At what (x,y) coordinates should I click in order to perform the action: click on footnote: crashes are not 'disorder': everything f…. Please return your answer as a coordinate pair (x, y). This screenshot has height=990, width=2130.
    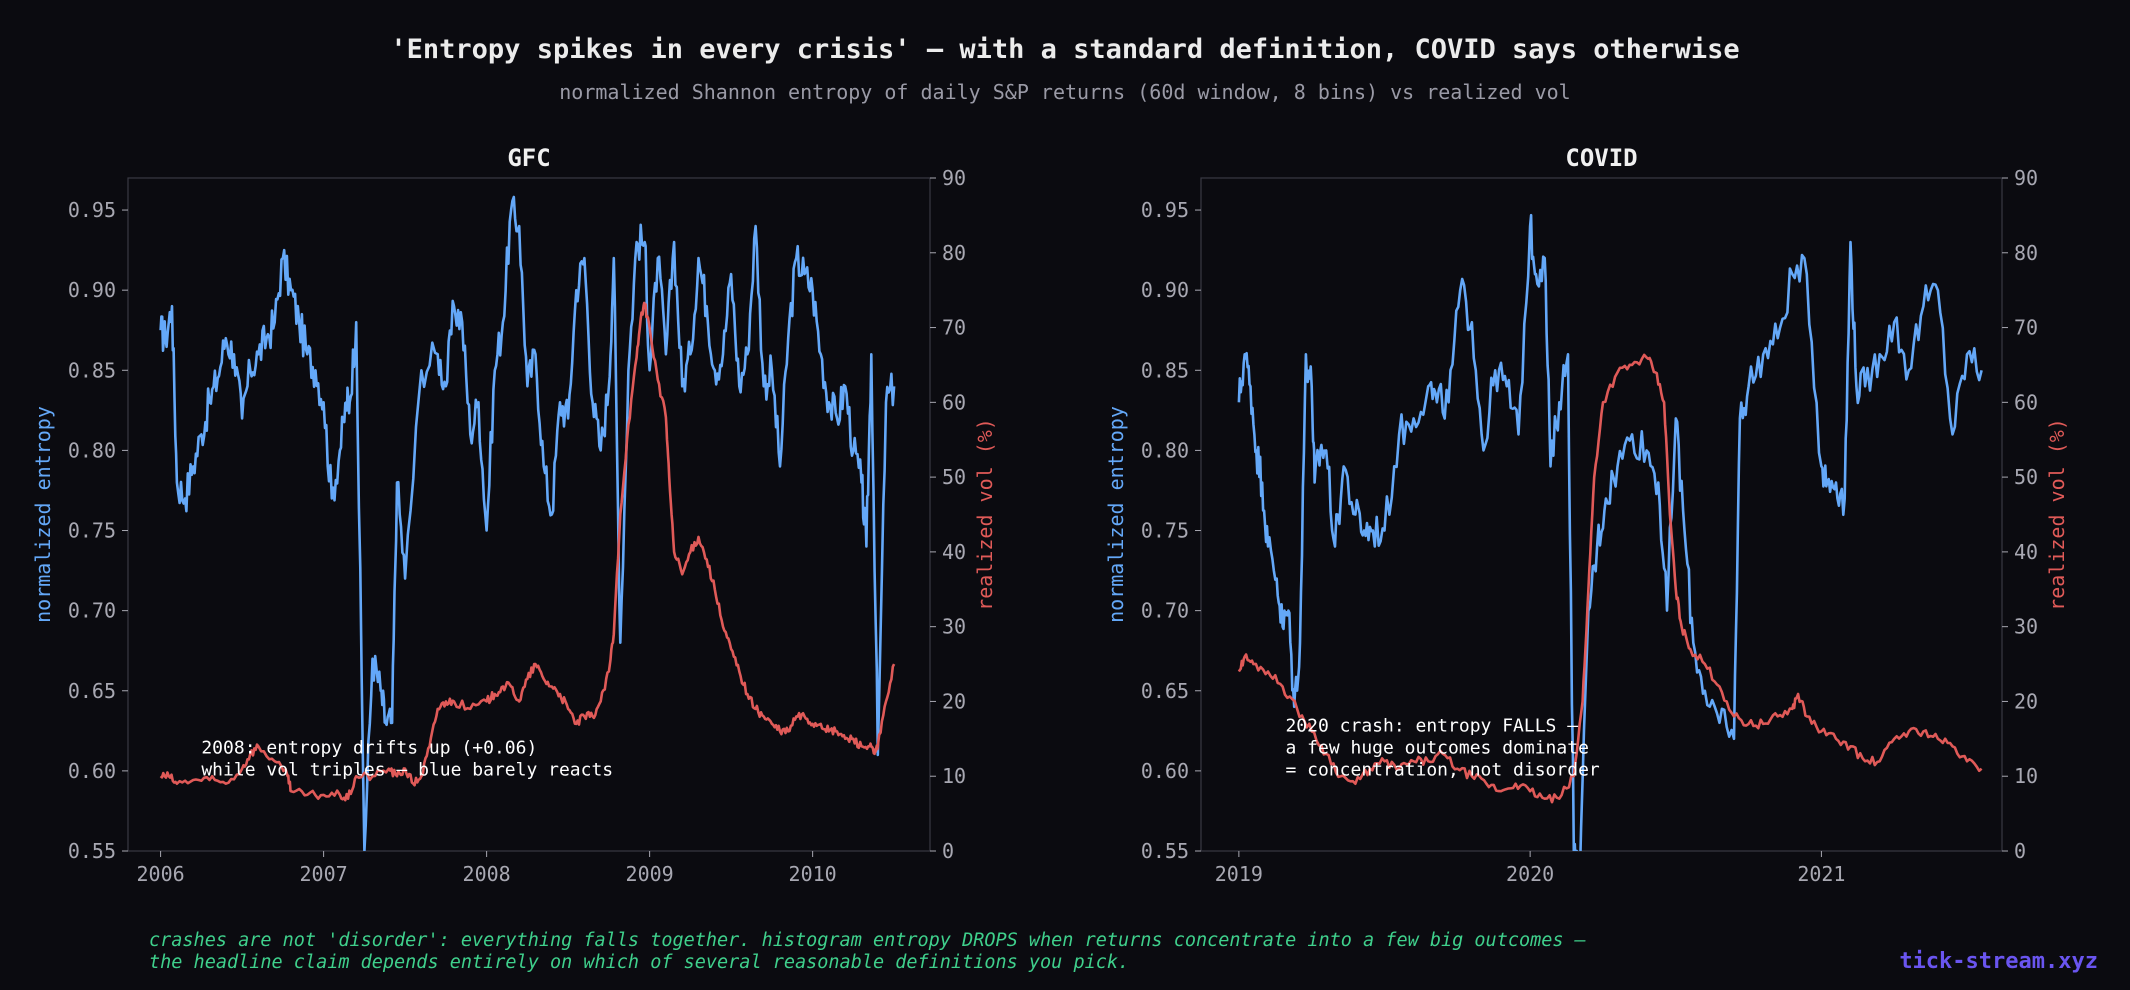
    Looking at the image, I should click on (867, 952).